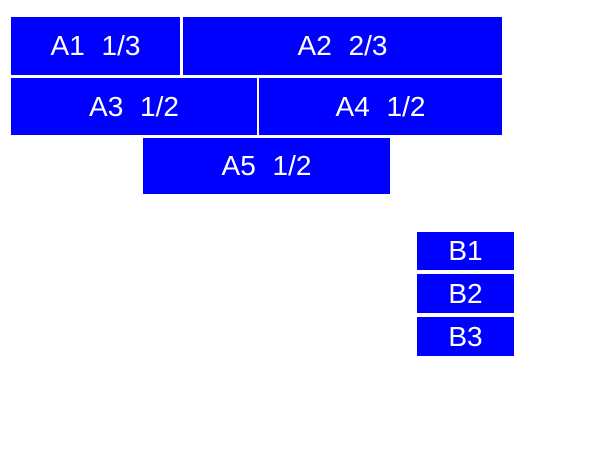 This screenshot has width=602, height=459. Describe the element at coordinates (134, 106) in the screenshot. I see `block-a3: A3 1/2` at that location.